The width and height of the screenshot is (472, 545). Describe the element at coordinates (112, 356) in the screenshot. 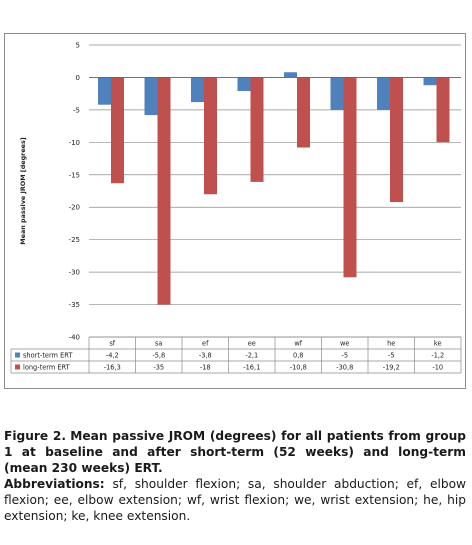

I see `data-value-label: -4,2` at that location.